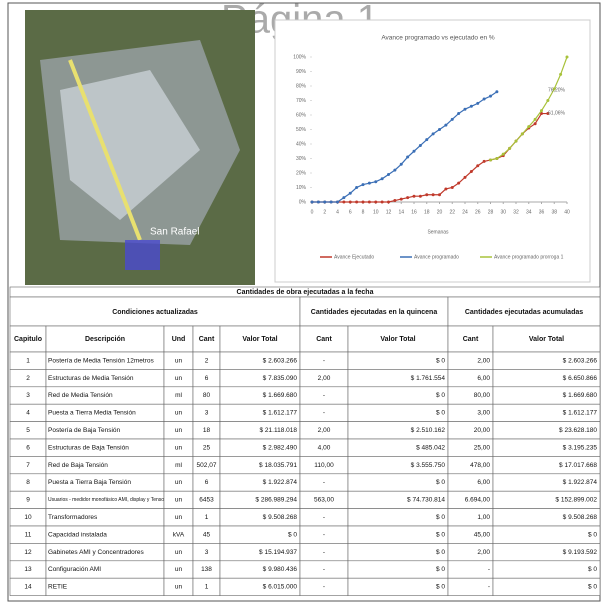 Image resolution: width=613 pixels, height=608 pixels. I want to click on table-text: Gabinetes AMI y Concentradores, so click(96, 552).